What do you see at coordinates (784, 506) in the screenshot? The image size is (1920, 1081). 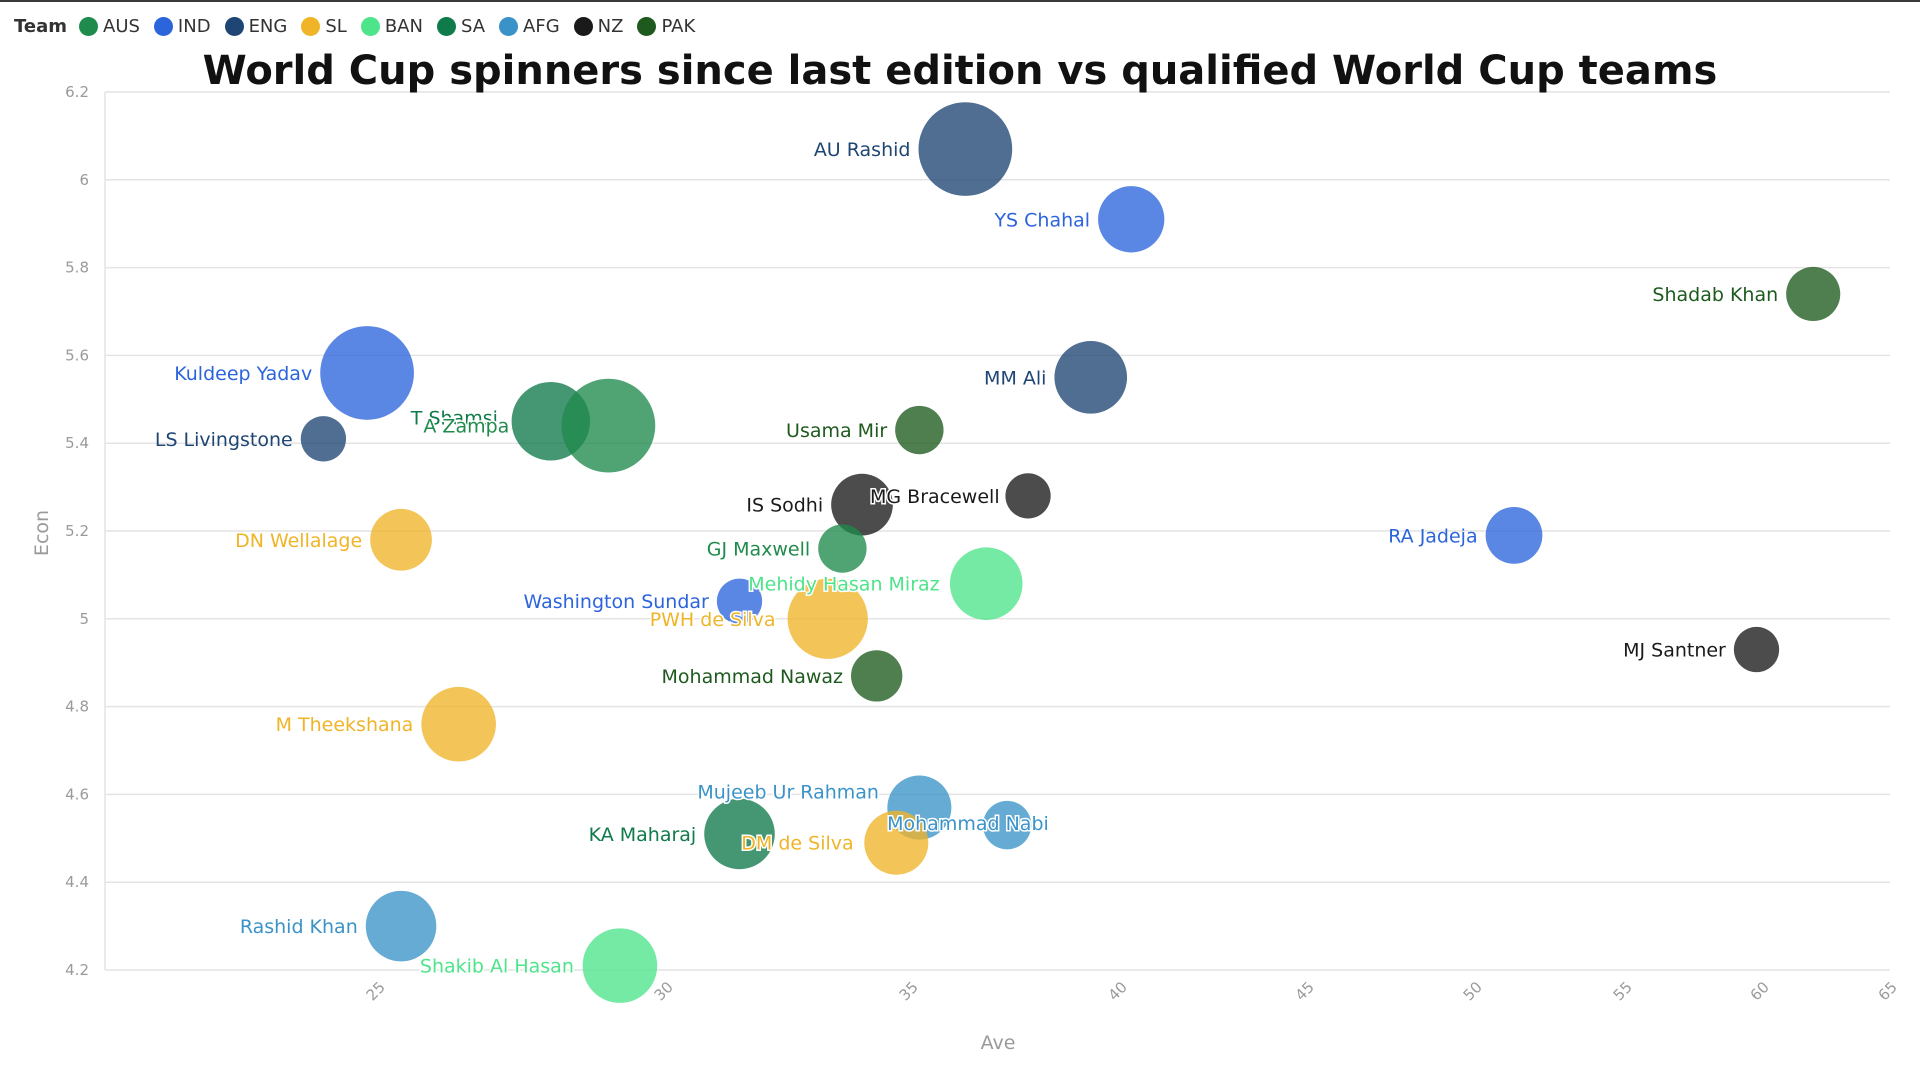 I see `point-label: IS Sodhi` at bounding box center [784, 506].